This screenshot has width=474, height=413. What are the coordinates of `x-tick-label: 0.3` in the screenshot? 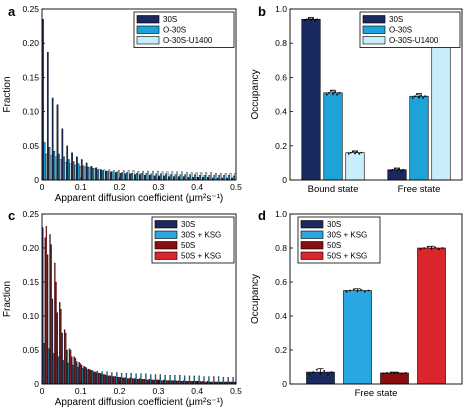 It's located at (158, 391).